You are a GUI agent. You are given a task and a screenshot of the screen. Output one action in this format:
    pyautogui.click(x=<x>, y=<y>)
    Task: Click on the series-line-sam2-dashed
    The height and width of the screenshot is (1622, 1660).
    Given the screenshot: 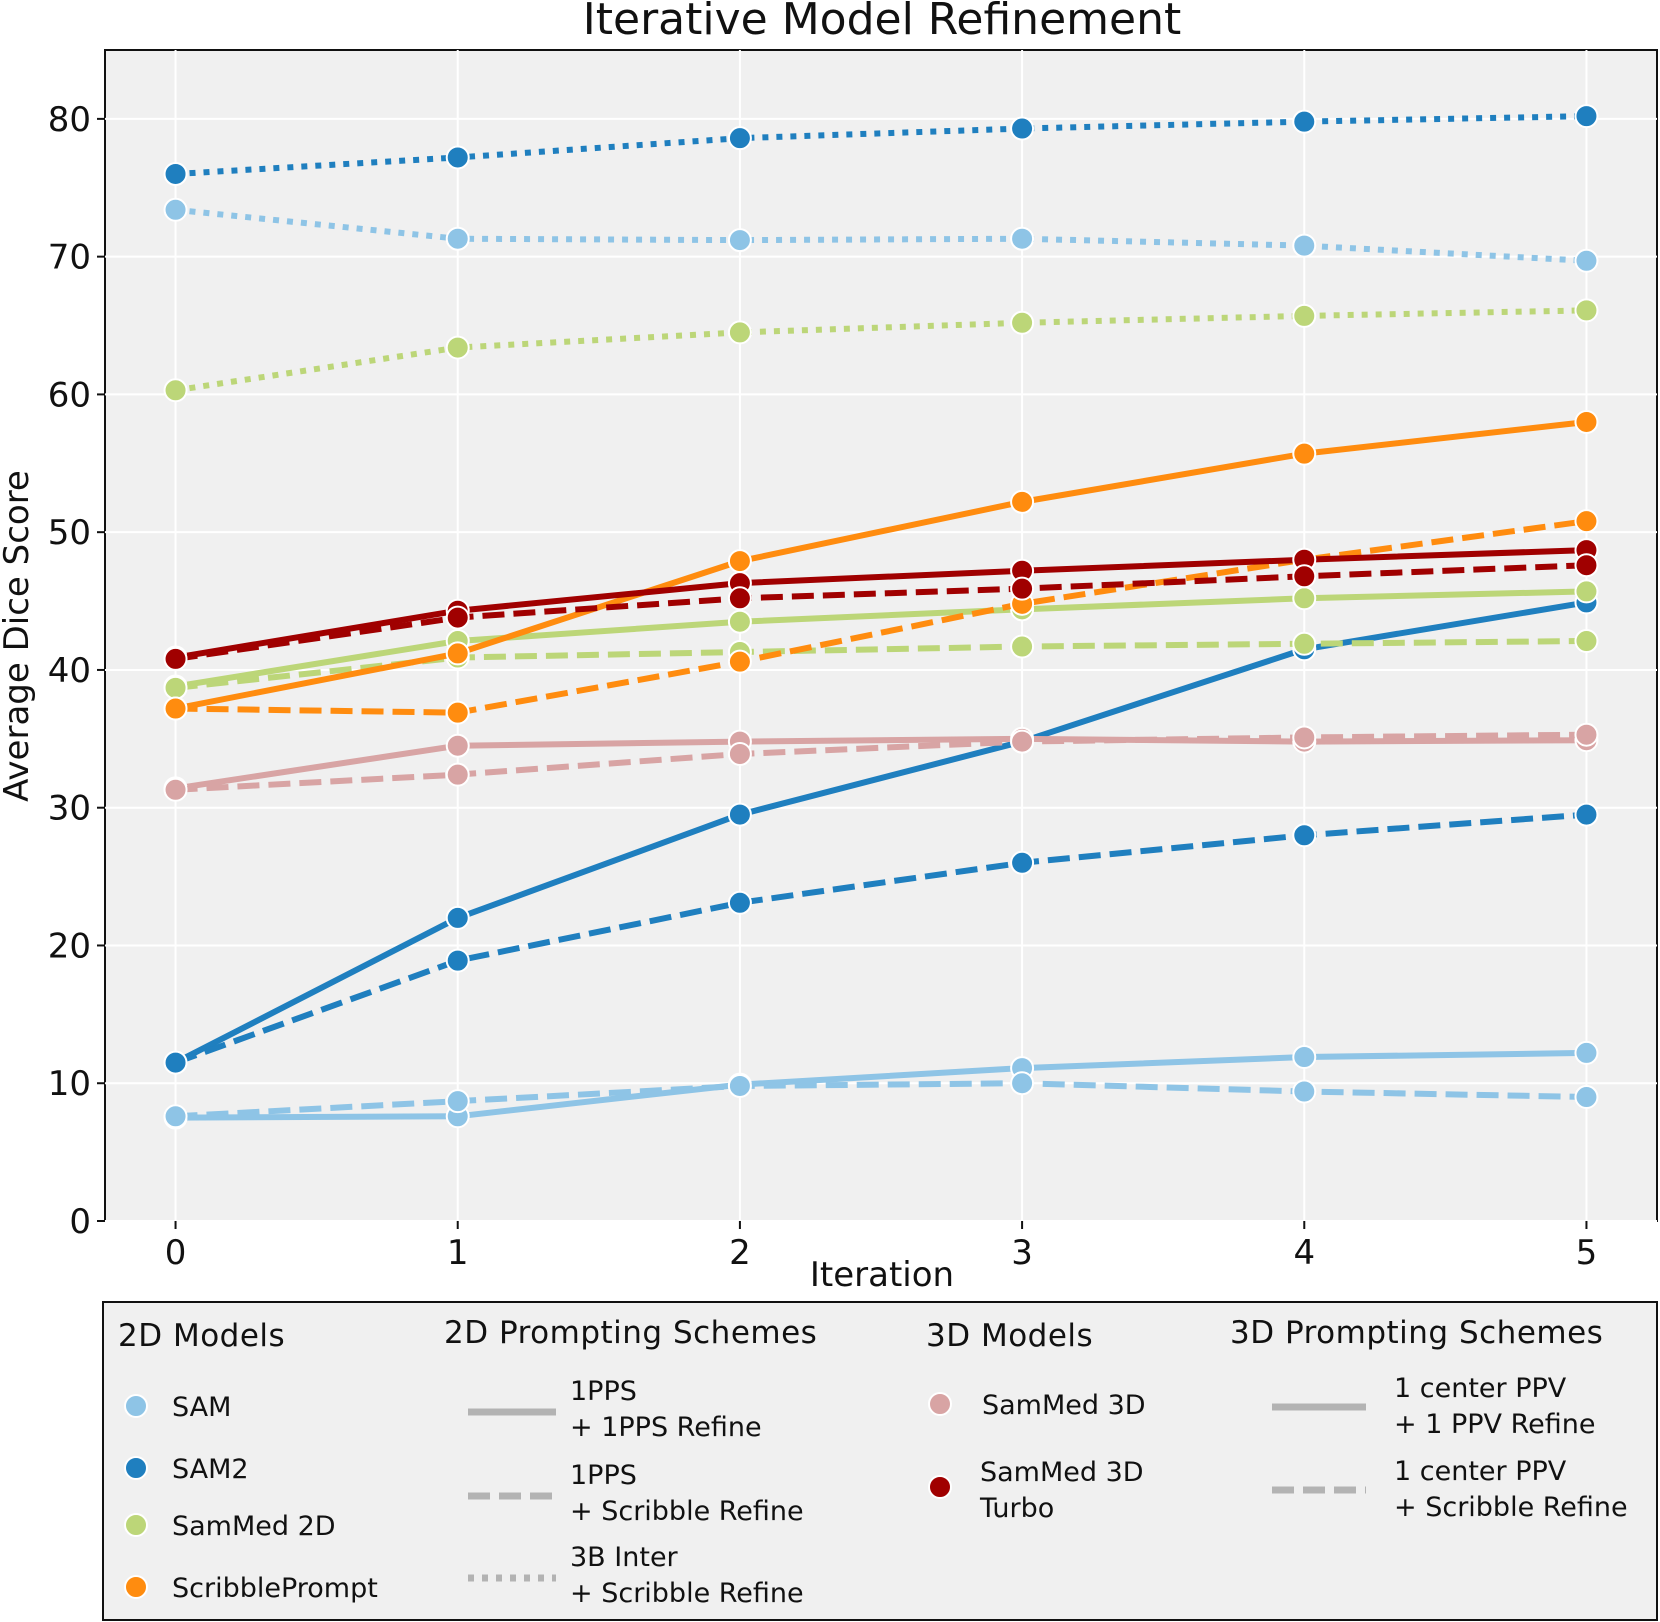 What is the action you would take?
    pyautogui.click(x=880, y=938)
    